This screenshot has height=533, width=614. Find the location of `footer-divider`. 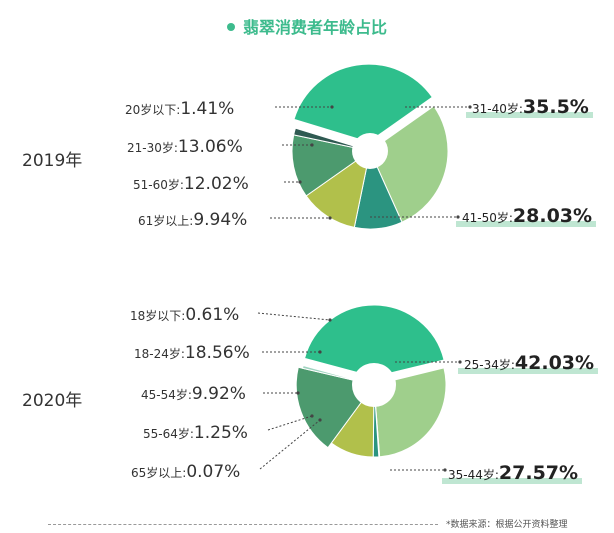

footer-divider is located at coordinates (243, 524).